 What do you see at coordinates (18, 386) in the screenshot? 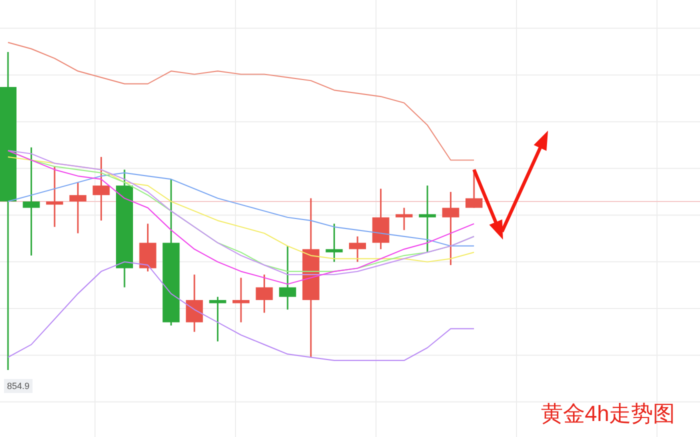
I see `text: 854.9` at bounding box center [18, 386].